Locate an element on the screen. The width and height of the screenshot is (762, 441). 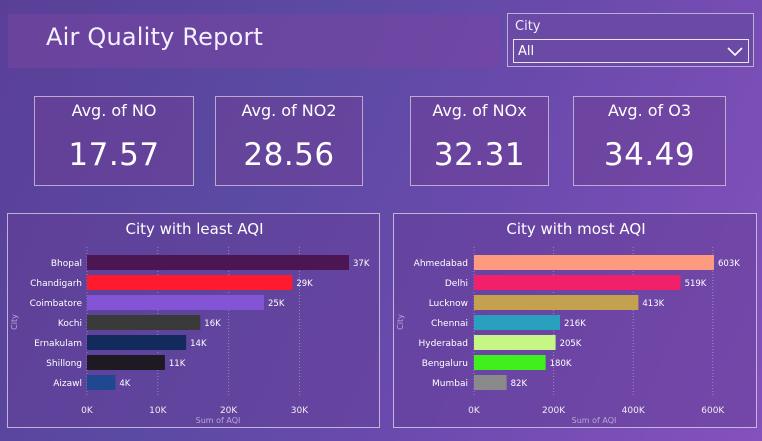
category-label: Ernakulam is located at coordinates (58, 344).